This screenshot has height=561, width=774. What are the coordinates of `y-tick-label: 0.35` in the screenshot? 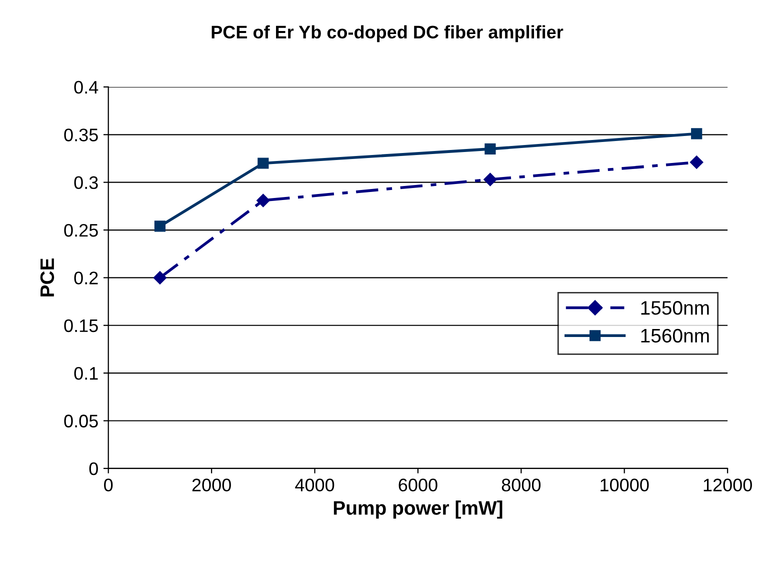 It's located at (81, 135).